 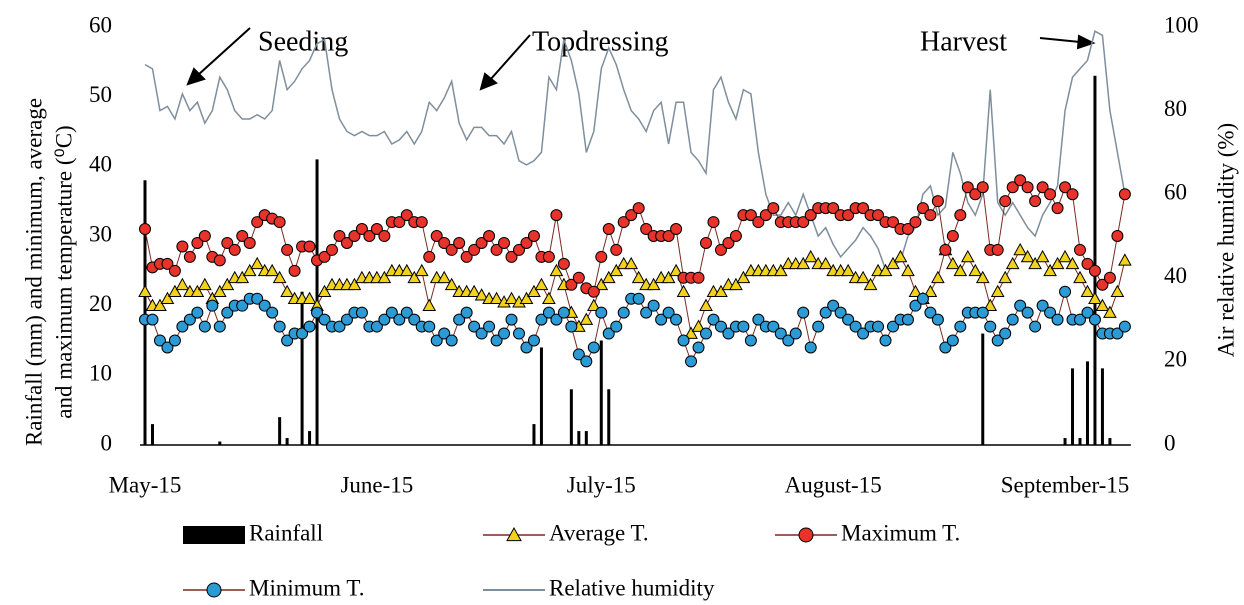 What do you see at coordinates (1060, 40) in the screenshot?
I see `arrow` at bounding box center [1060, 40].